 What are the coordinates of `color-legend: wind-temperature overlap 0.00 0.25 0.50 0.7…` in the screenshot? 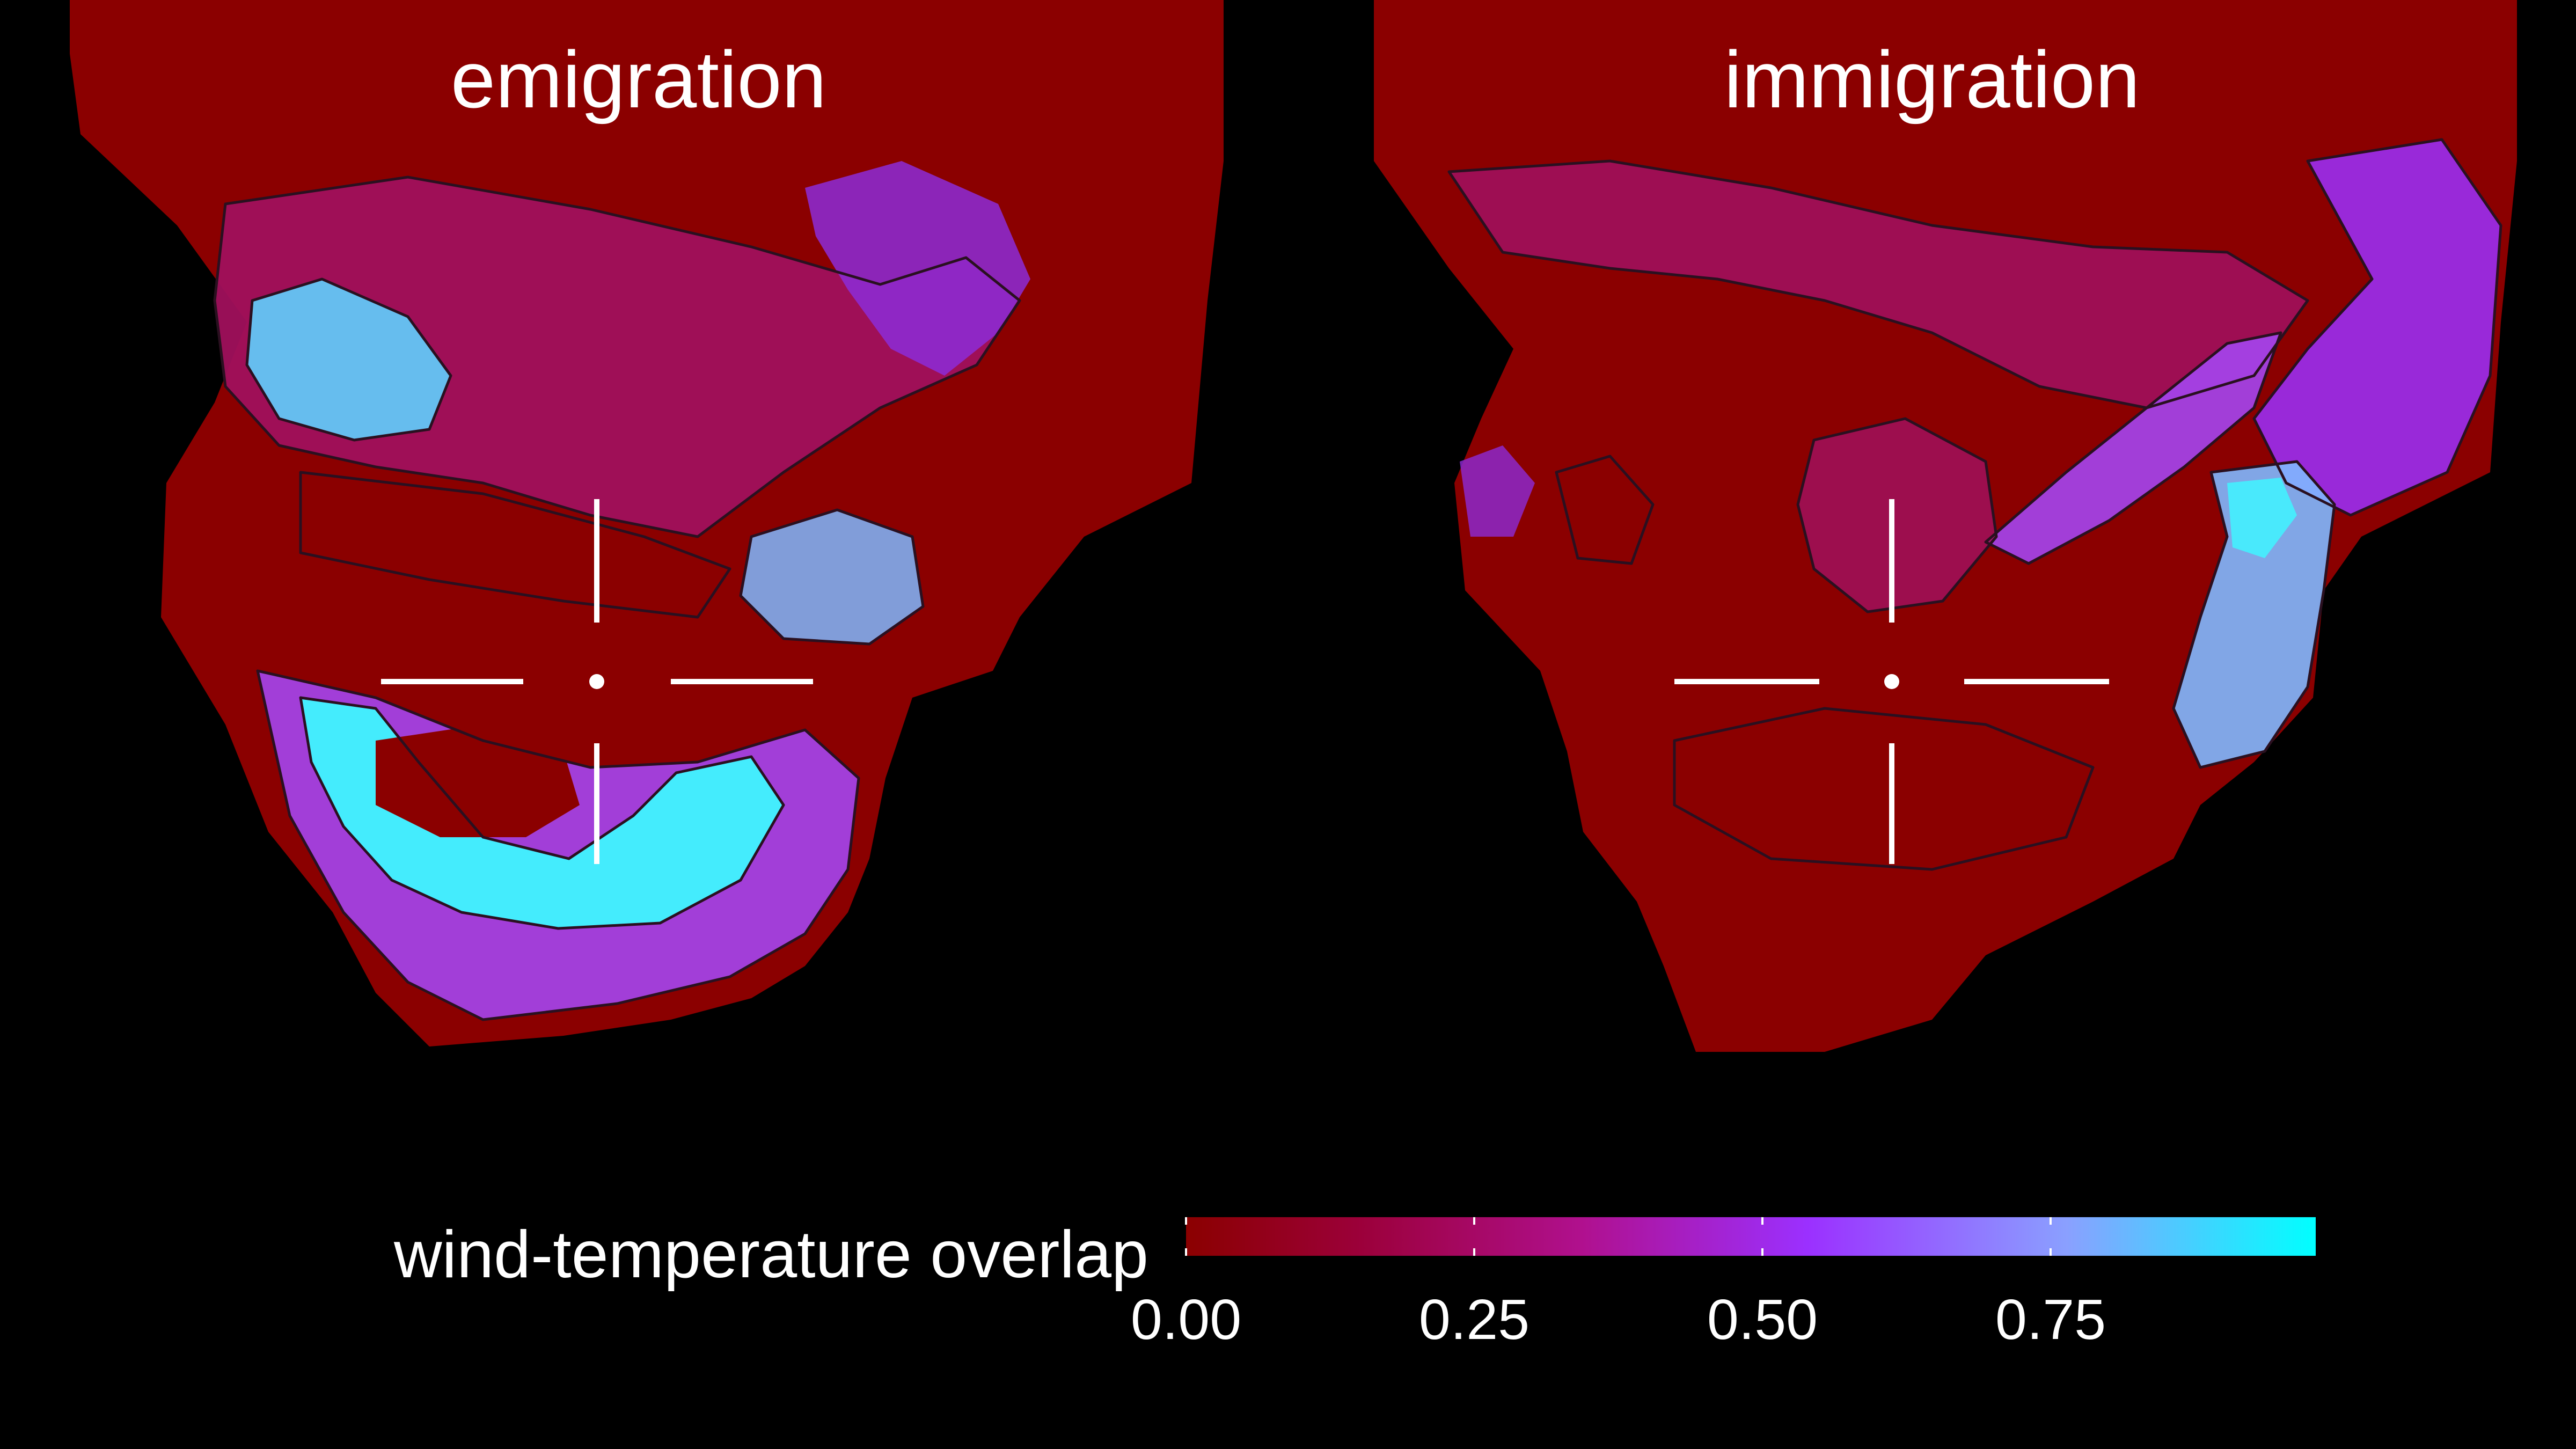 It's located at (1354, 1284).